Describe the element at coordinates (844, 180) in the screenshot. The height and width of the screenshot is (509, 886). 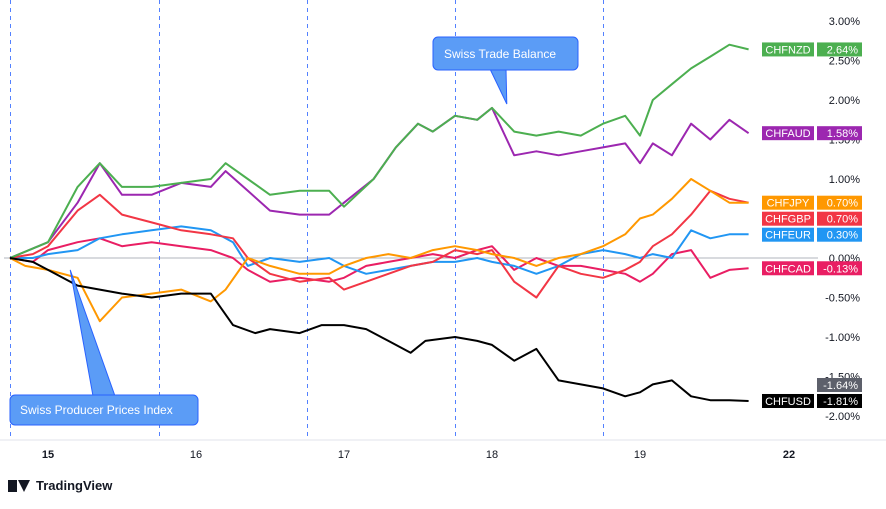
I see `y-tick-label: 1.00%` at that location.